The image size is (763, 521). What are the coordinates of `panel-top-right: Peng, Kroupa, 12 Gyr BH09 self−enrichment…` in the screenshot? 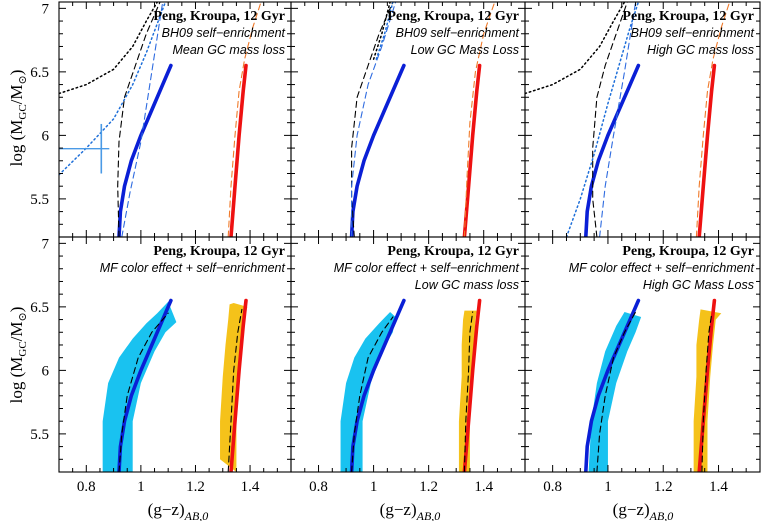 It's located at (642, 119).